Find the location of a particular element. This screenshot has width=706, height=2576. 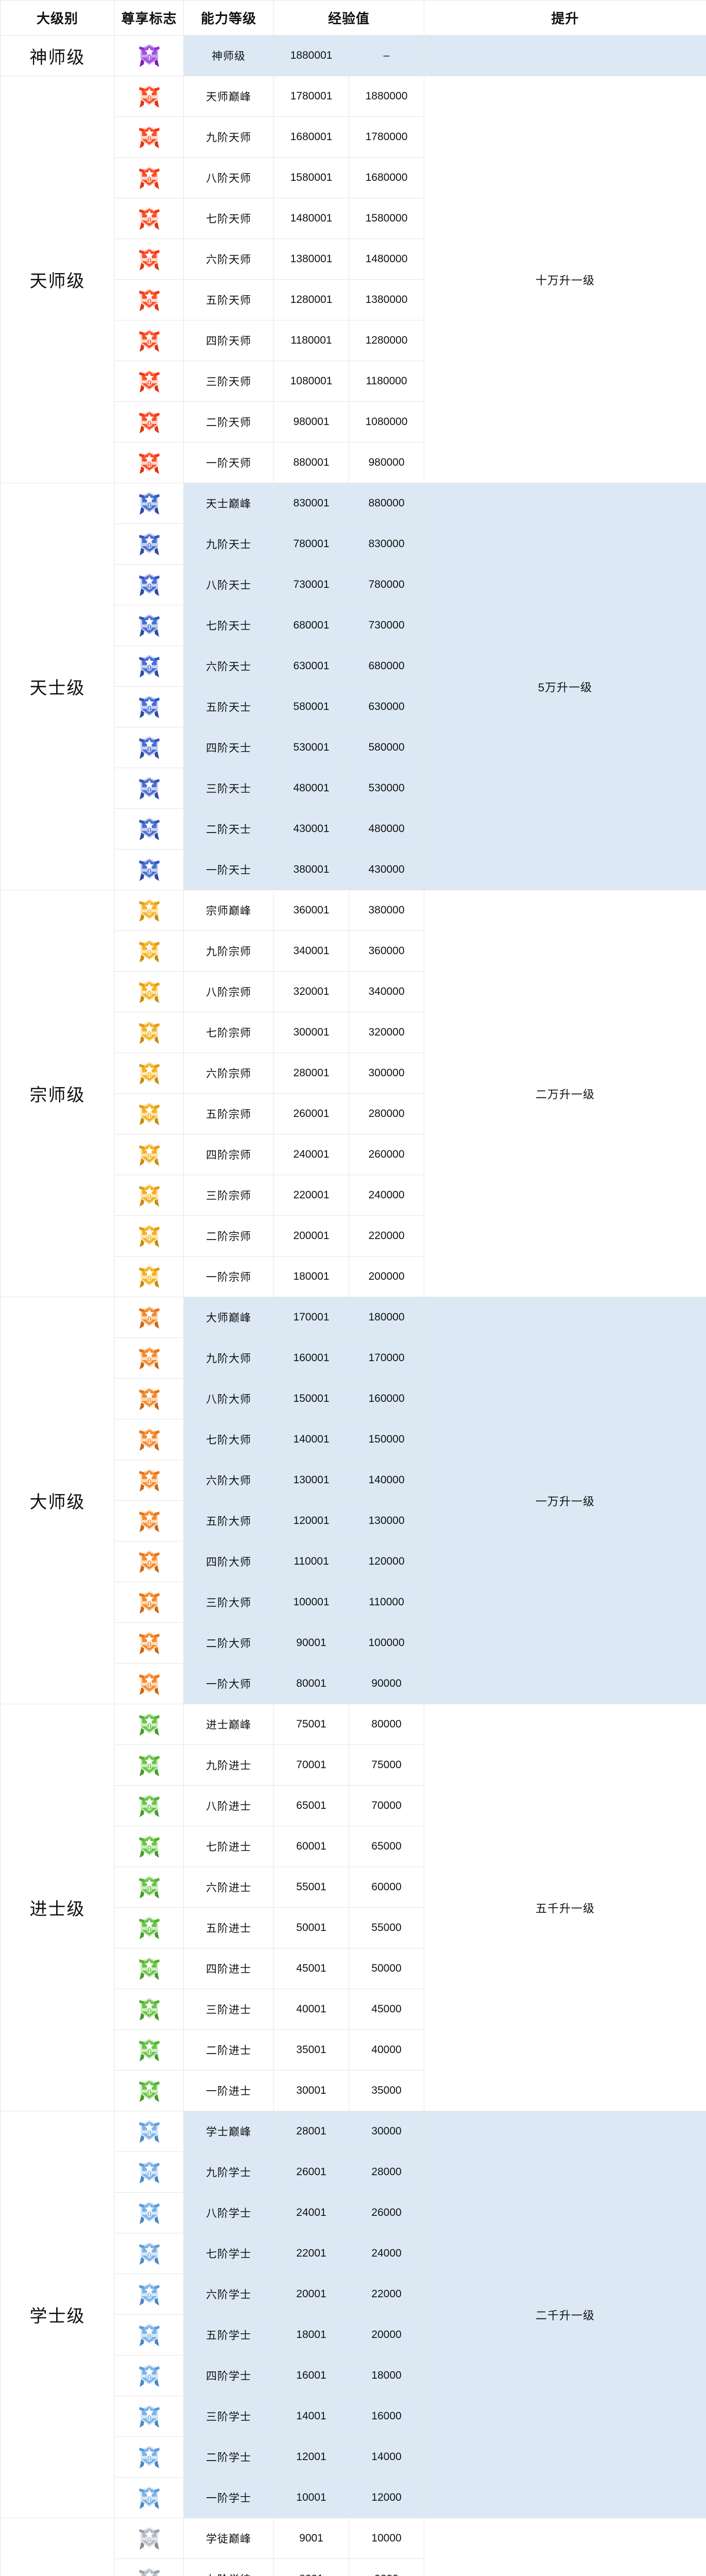

ability-level-label: 八阶天士 is located at coordinates (228, 584).